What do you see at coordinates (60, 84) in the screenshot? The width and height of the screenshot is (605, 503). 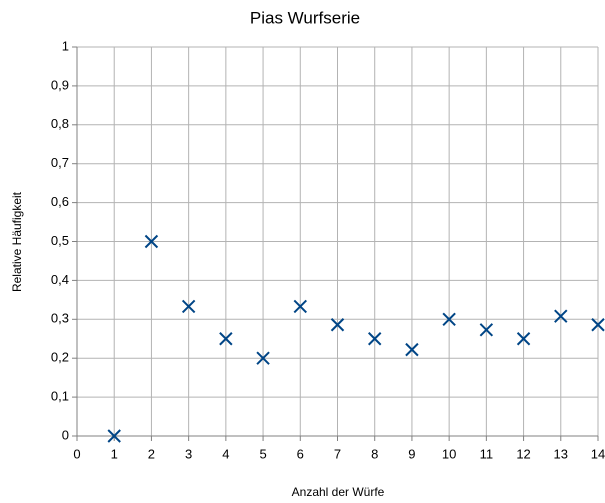 I see `y-tick-label: 0,9` at bounding box center [60, 84].